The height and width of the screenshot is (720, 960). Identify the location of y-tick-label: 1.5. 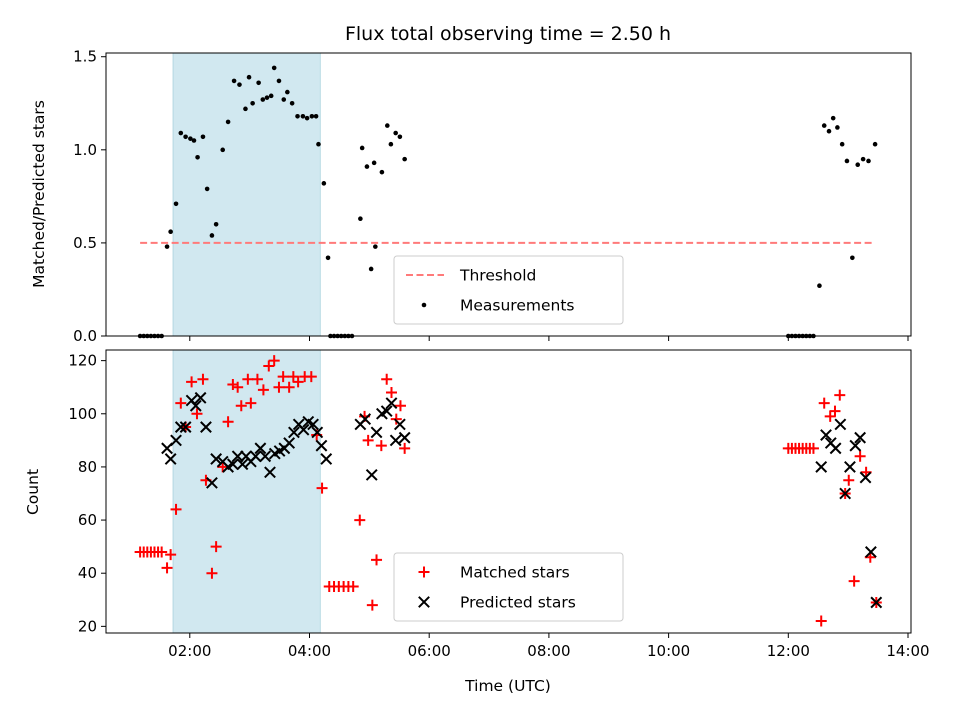
(85, 57).